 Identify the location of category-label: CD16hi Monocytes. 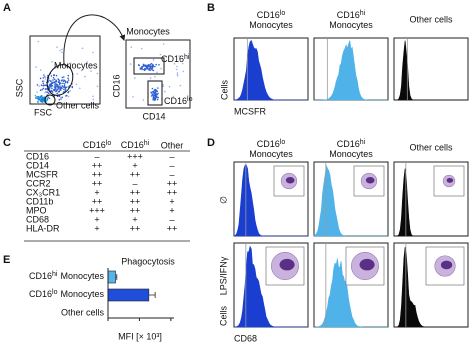
(66, 276).